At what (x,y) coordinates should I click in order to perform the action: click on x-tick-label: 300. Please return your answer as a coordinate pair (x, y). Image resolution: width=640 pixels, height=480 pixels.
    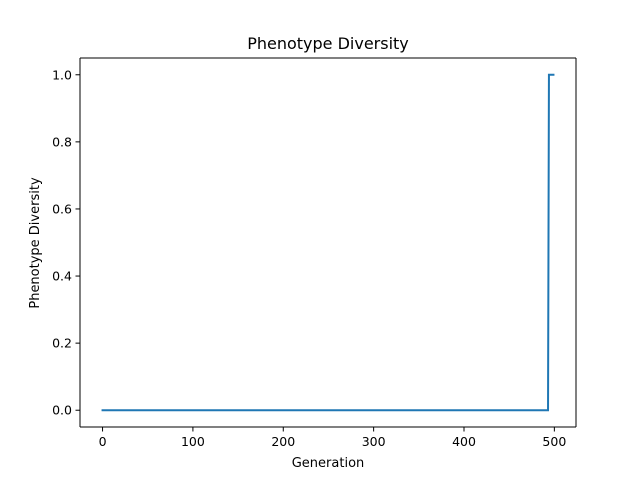
    Looking at the image, I should click on (374, 441).